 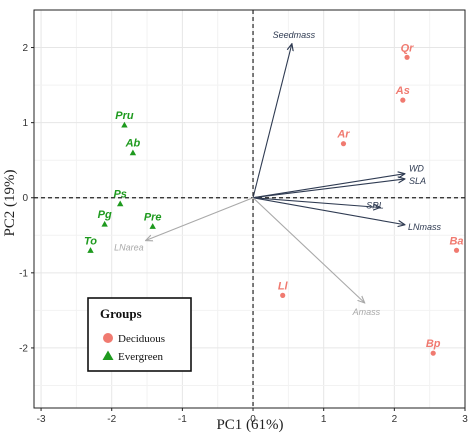 I want to click on y-tick-label: -1, so click(x=23, y=273).